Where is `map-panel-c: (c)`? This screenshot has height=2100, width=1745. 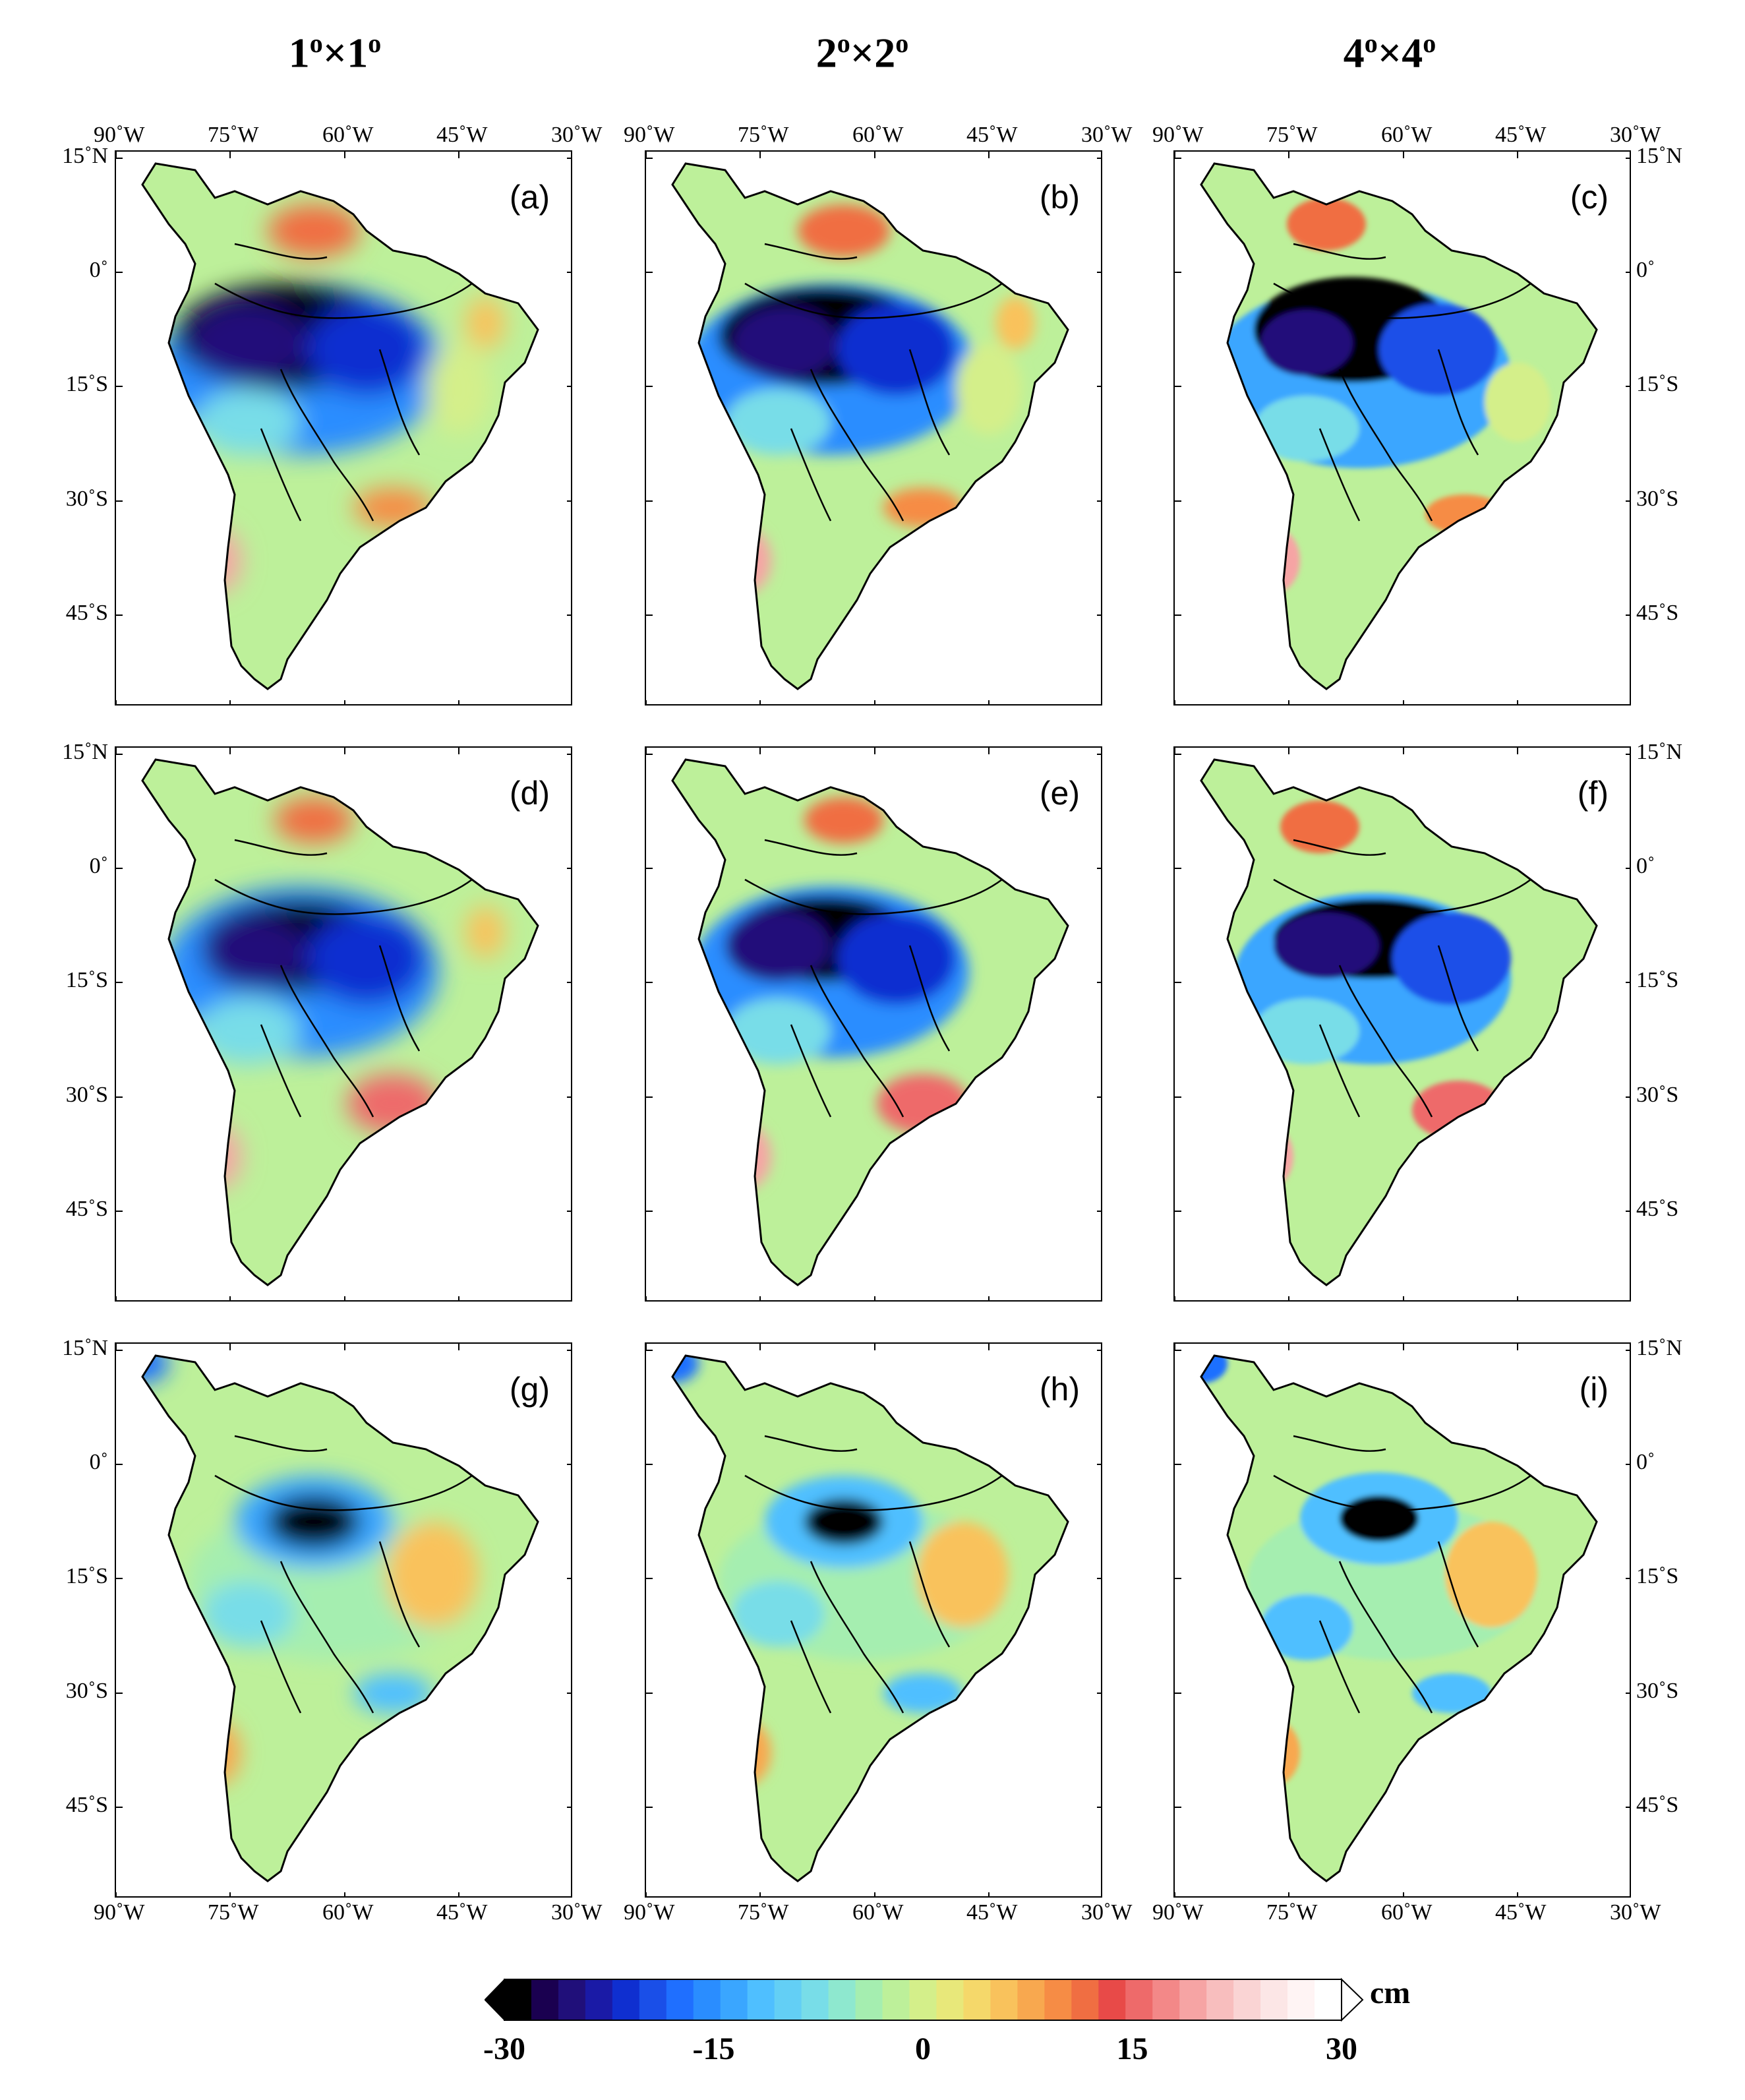
map-panel-c: (c) is located at coordinates (1402, 427).